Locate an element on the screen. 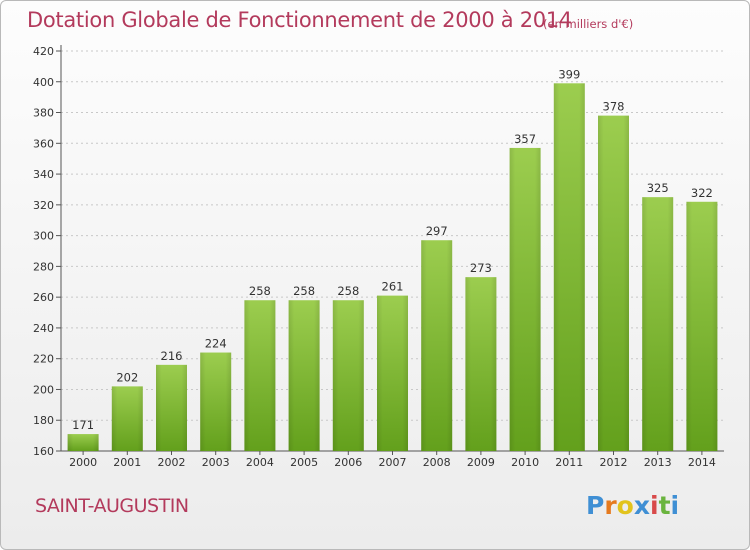 Image resolution: width=750 pixels, height=550 pixels. data-label: 399 is located at coordinates (569, 74).